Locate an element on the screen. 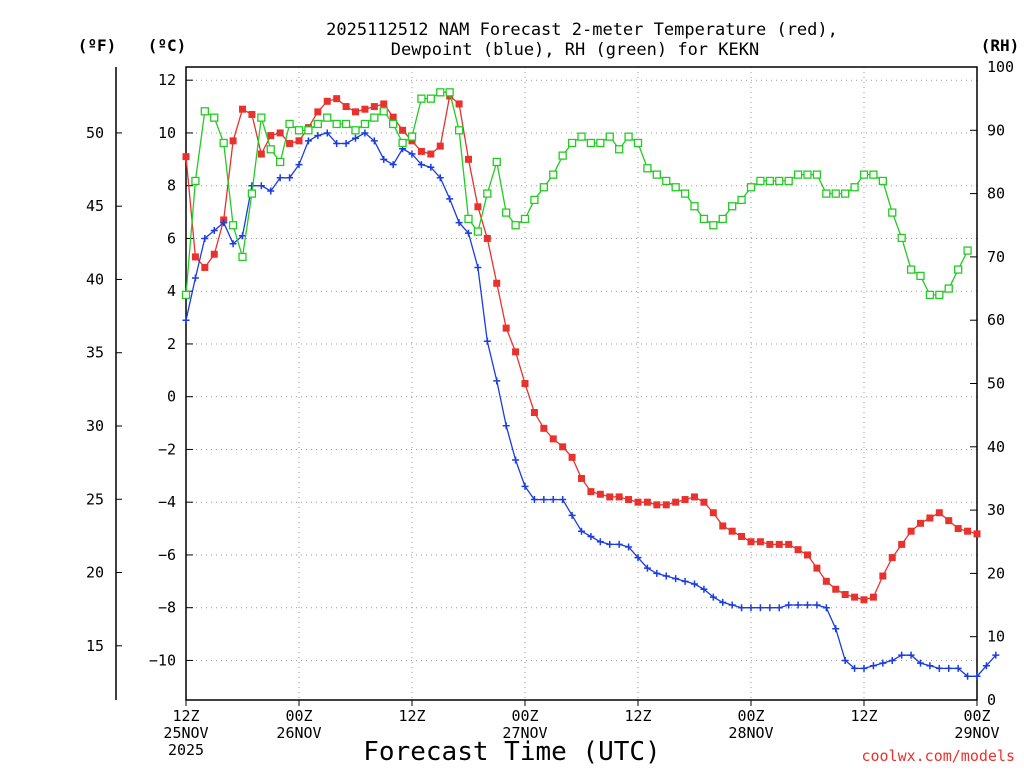 The height and width of the screenshot is (773, 1024). rh-tick-label: 30 is located at coordinates (996, 510).